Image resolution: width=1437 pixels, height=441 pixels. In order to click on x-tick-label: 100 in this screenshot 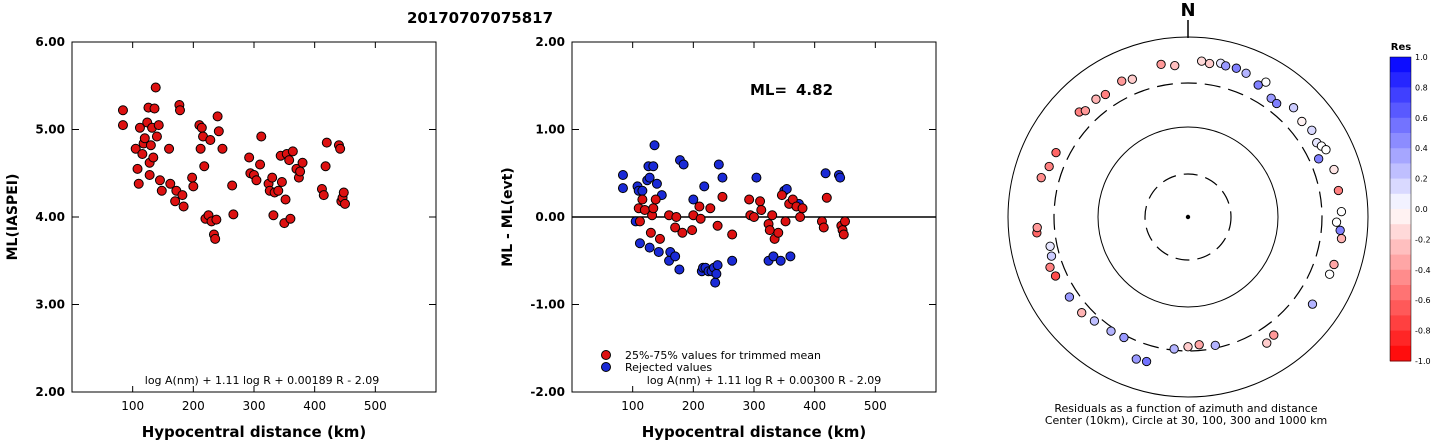, I will do `click(132, 406)`.